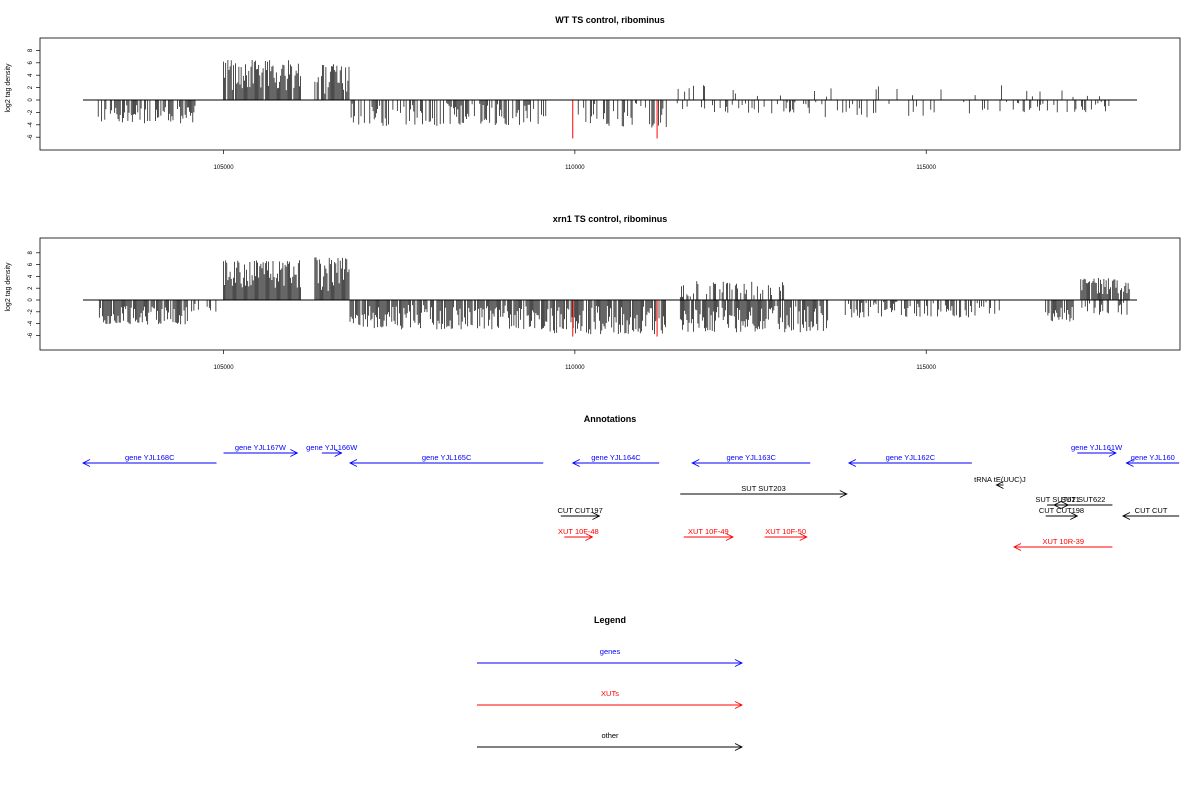 This screenshot has height=800, width=1200. Describe the element at coordinates (616, 457) in the screenshot. I see `annotation-label: gene YJL164C` at that location.